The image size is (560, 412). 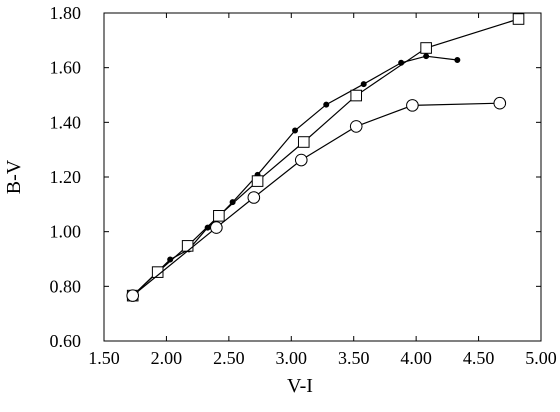 I want to click on x-tick-label-5: 4.00, so click(x=416, y=358).